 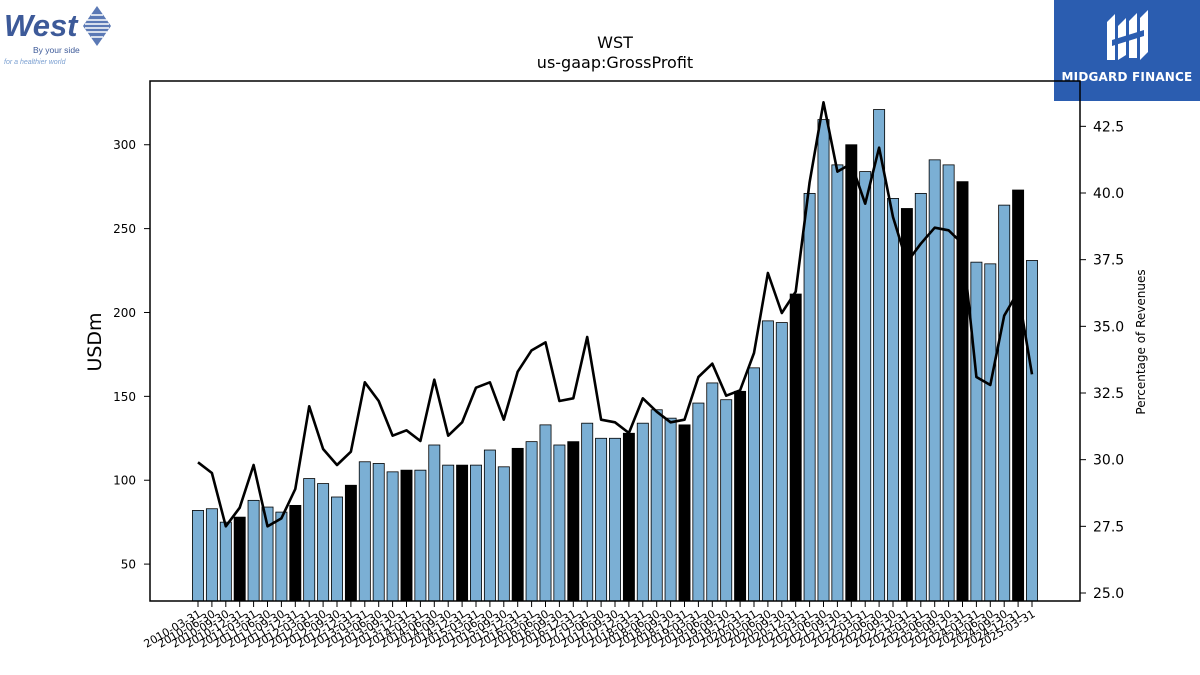 What do you see at coordinates (1141, 341) in the screenshot?
I see `y2-axis-label: Percentage of Revenues` at bounding box center [1141, 341].